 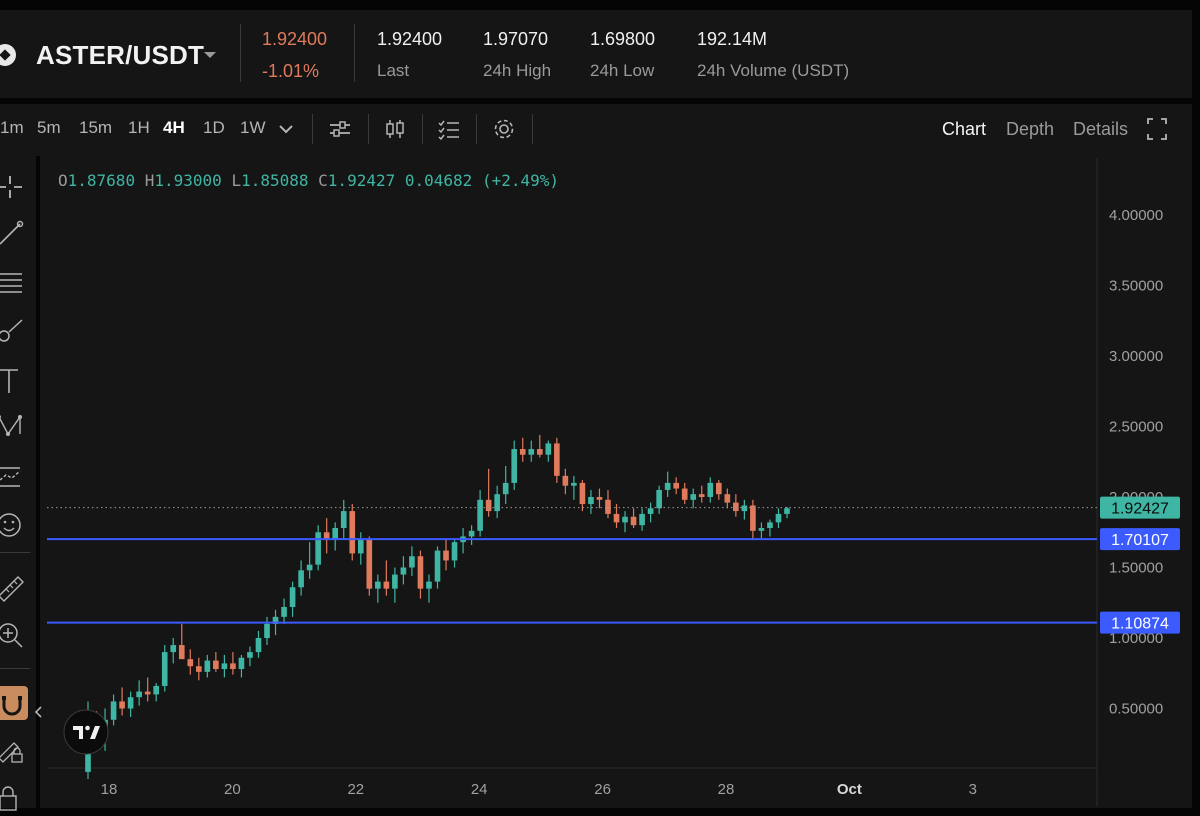 What do you see at coordinates (726, 789) in the screenshot?
I see `time-tick-label: 28` at bounding box center [726, 789].